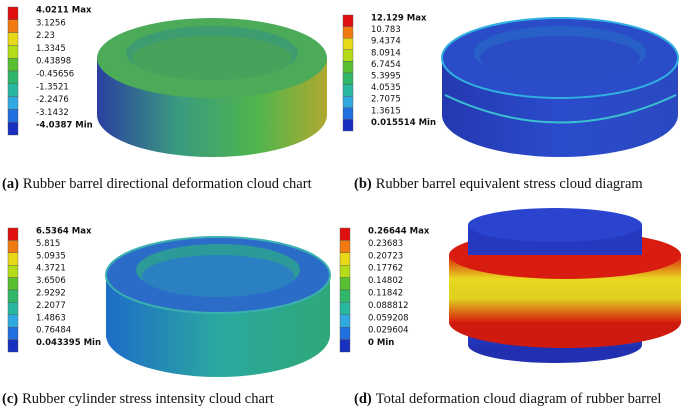 The image size is (685, 409). What do you see at coordinates (386, 65) in the screenshot?
I see `legend-label: 6.7454` at bounding box center [386, 65].